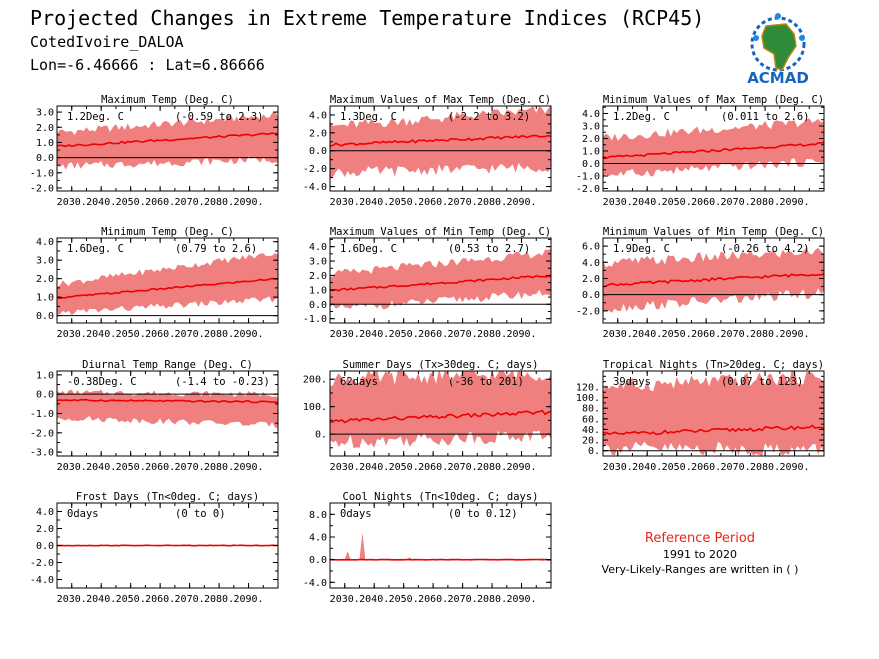 The image size is (879, 659). Describe the element at coordinates (700, 569) in the screenshot. I see `reference-note: Very-Likely-Ranges are written in ( )` at that location.